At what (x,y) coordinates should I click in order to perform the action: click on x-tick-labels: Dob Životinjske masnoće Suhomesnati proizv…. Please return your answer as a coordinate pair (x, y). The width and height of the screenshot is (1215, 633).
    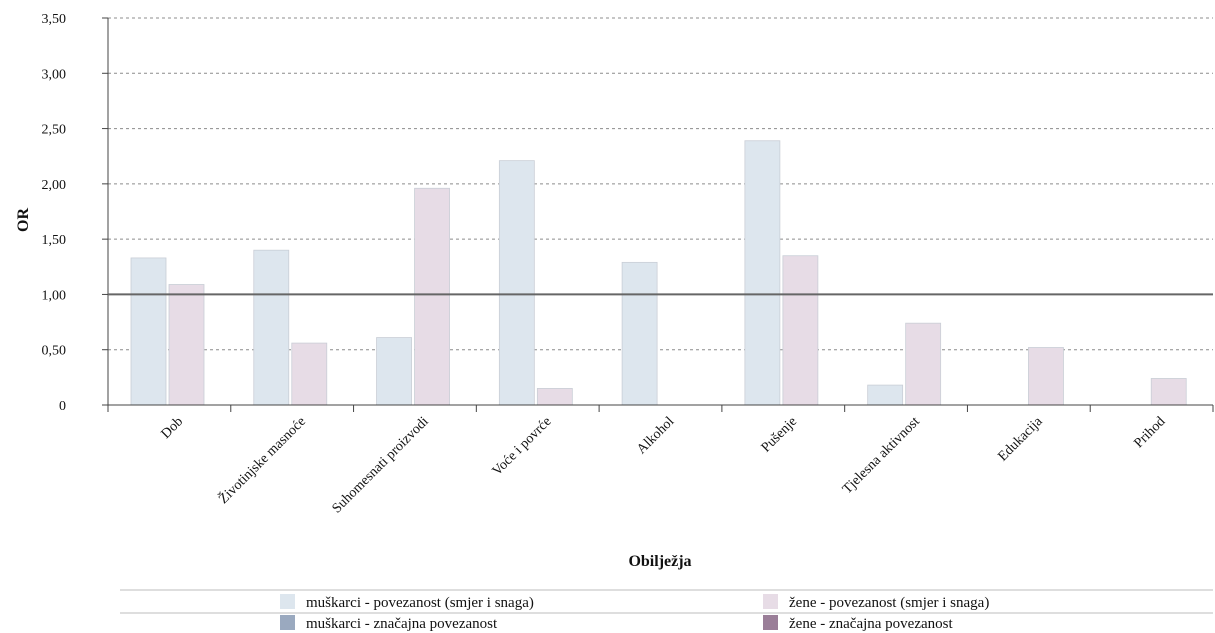
    Looking at the image, I should click on (664, 465).